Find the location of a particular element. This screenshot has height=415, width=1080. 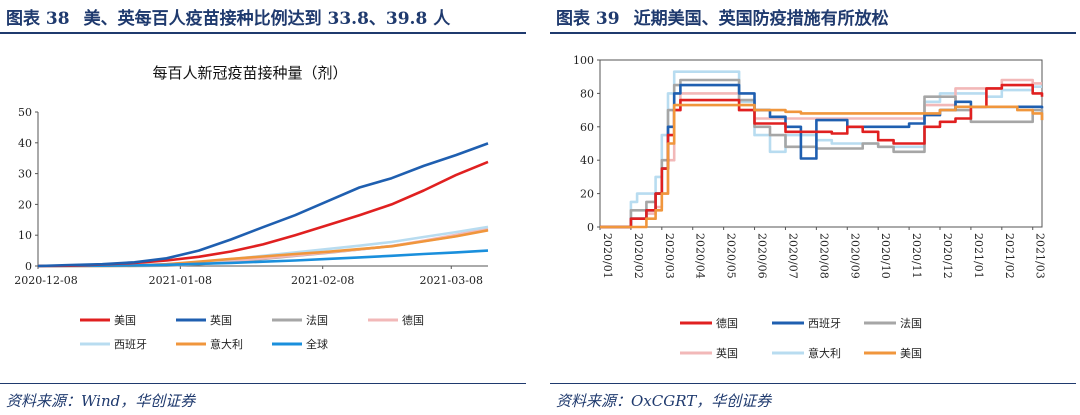

y-tick-label: 60 is located at coordinates (587, 127).